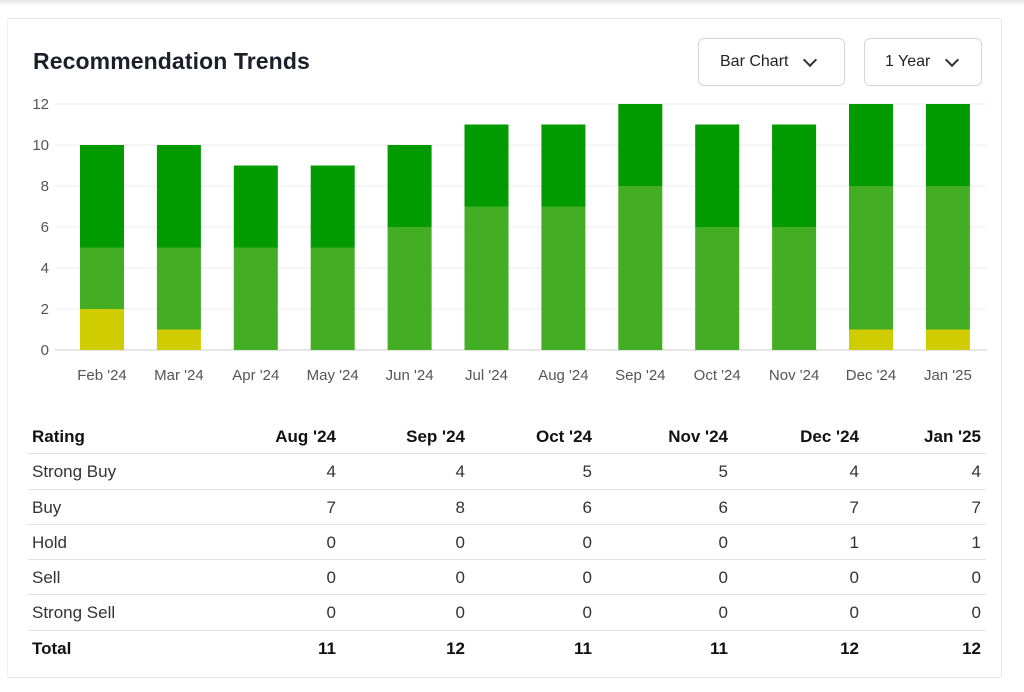 Image resolution: width=1024 pixels, height=692 pixels. I want to click on x-tick-label: Nov '24, so click(794, 375).